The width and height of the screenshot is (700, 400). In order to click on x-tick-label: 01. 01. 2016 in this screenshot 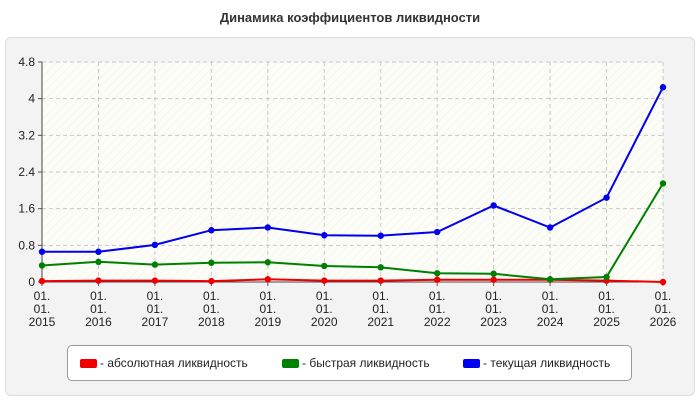, I will do `click(98, 309)`.